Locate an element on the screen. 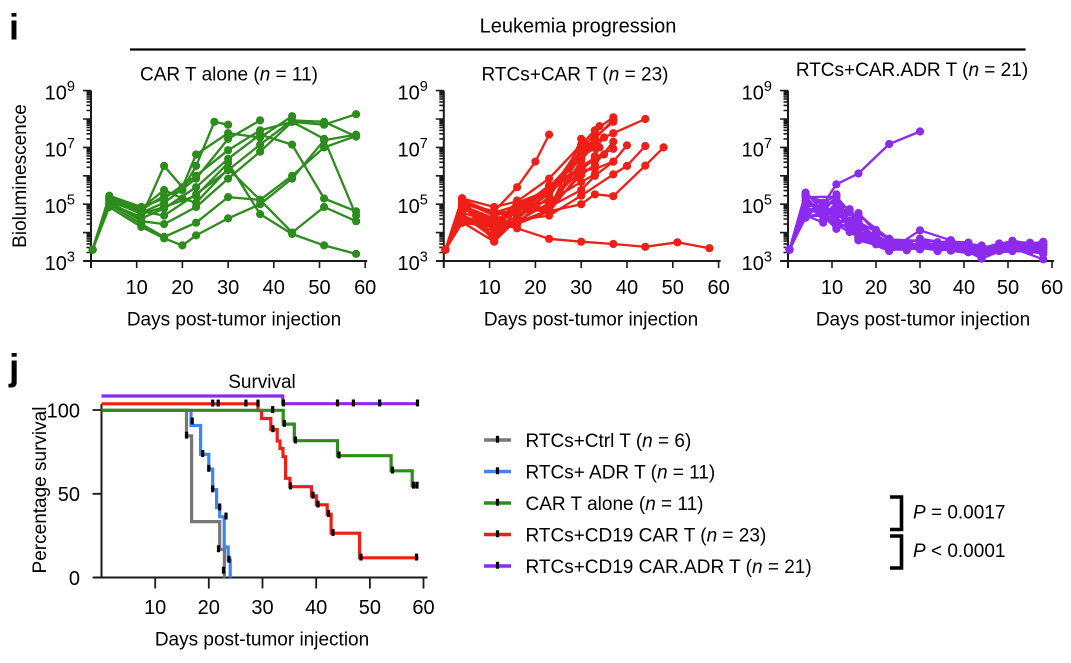 This screenshot has height=663, width=1071. svg-text: P < 0.0001 is located at coordinates (959, 551).